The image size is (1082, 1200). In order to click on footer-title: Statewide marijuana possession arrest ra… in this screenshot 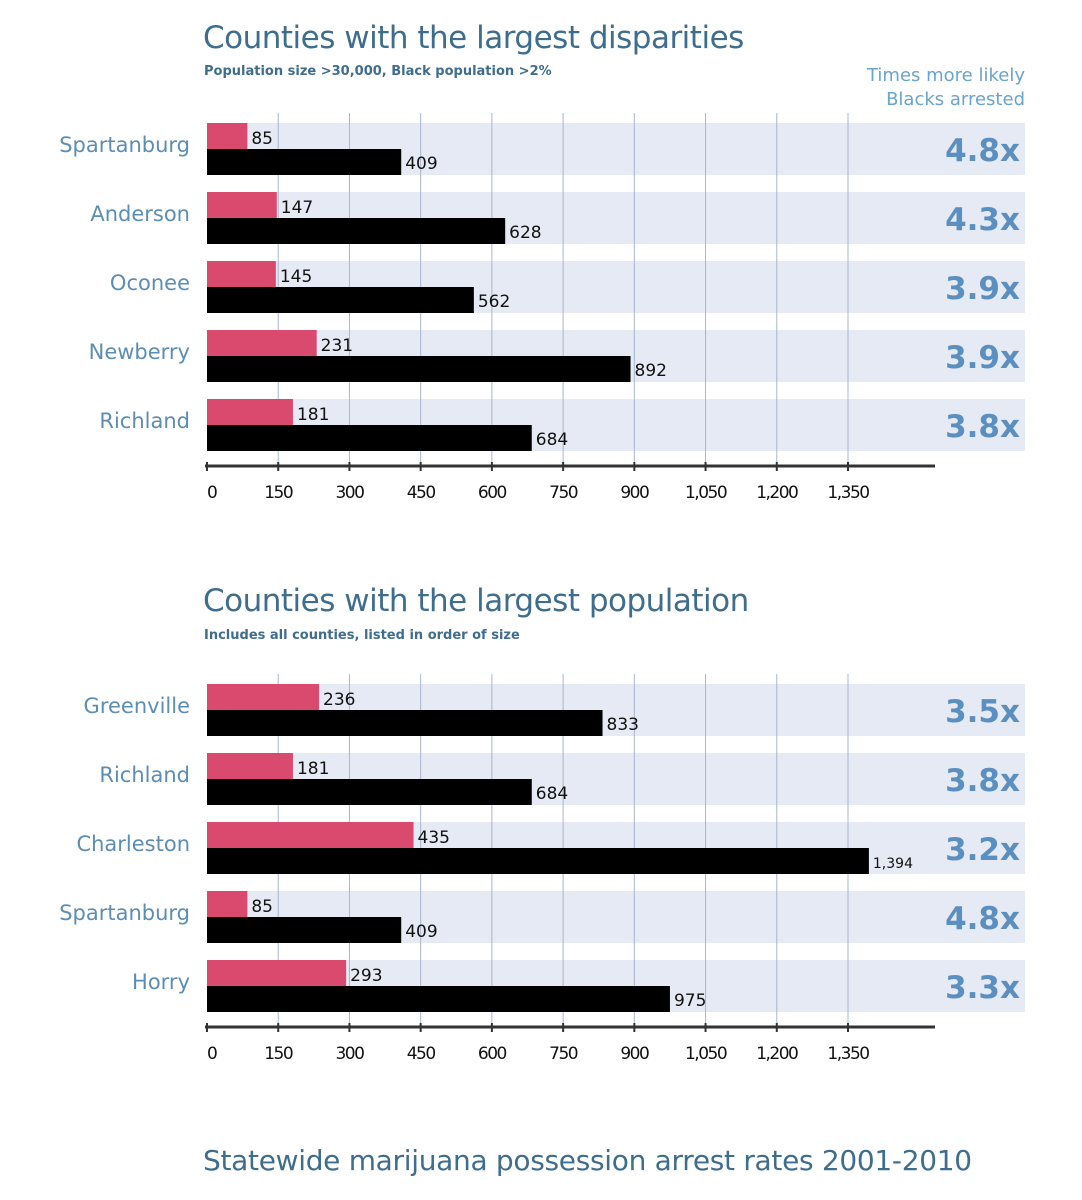, I will do `click(587, 1160)`.